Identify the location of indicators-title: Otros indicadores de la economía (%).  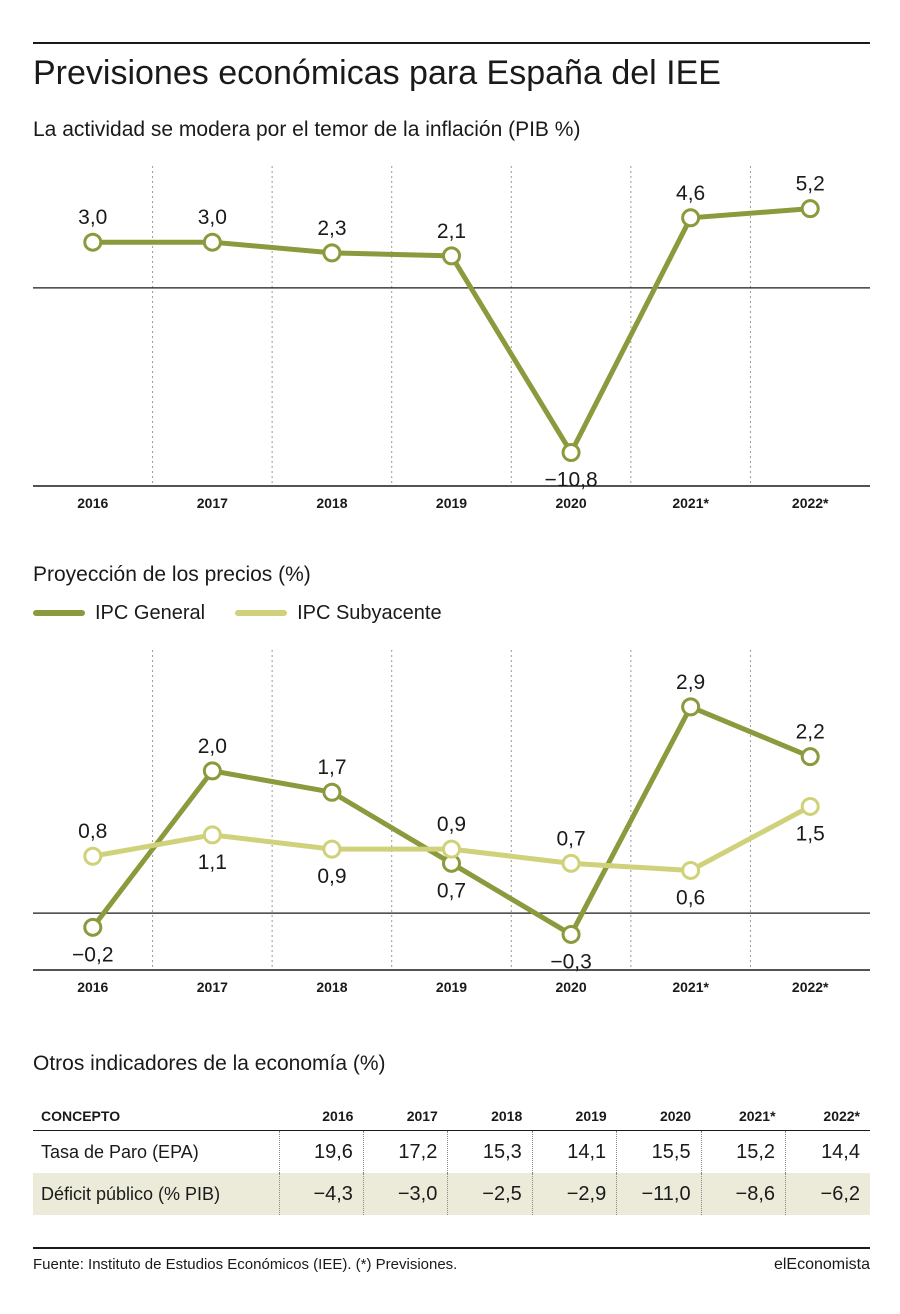
(209, 1063).